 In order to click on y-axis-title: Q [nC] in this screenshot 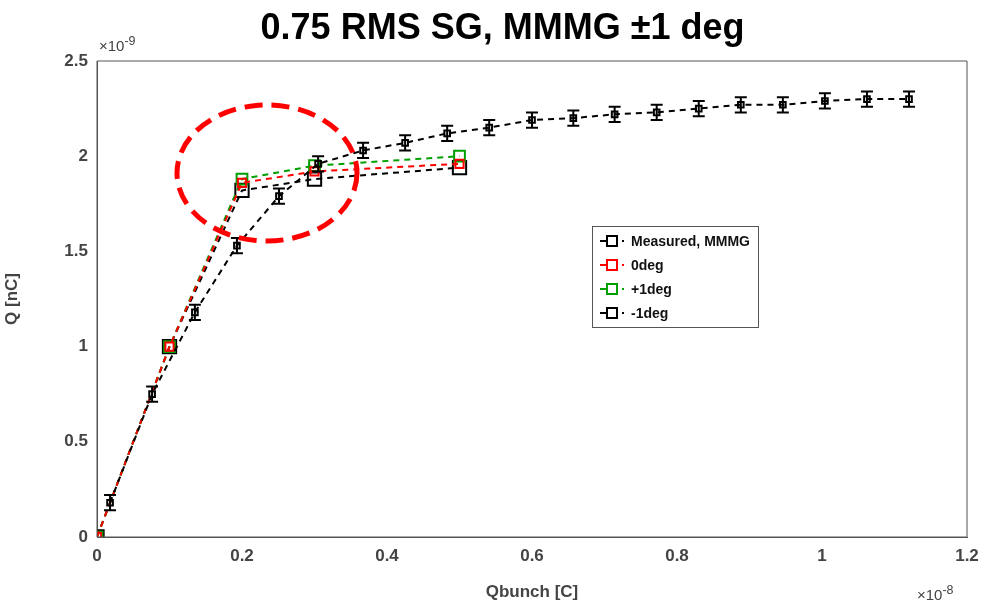, I will do `click(11, 299)`.